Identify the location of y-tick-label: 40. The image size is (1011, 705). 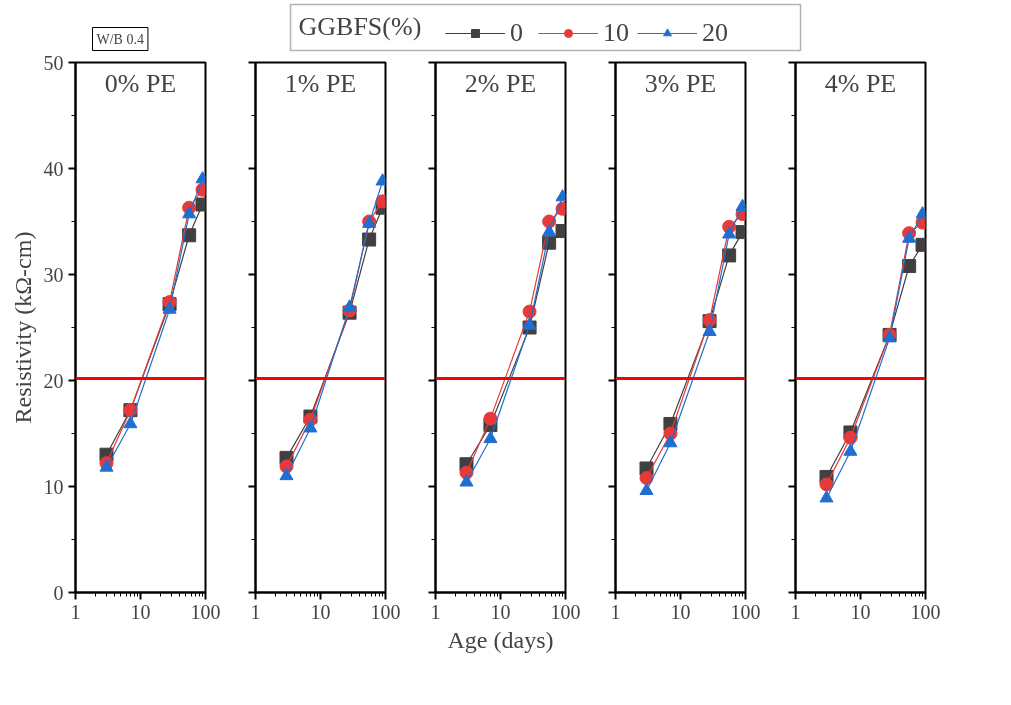
(53, 168).